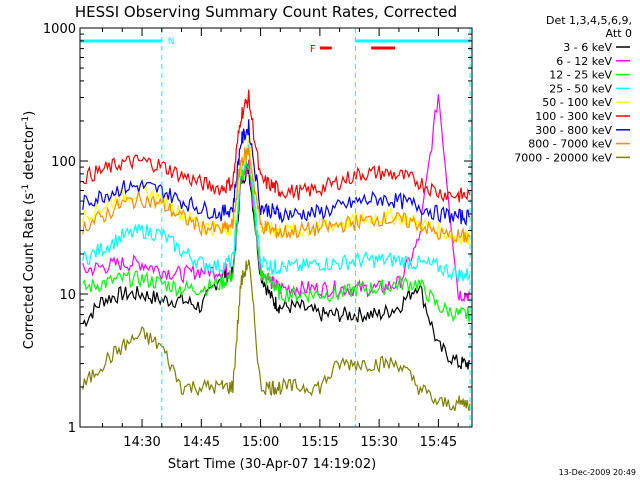 The image size is (640, 480). What do you see at coordinates (29, 230) in the screenshot?
I see `y-axis-label: Corrected Count Rate (s-1 detector-1)` at bounding box center [29, 230].